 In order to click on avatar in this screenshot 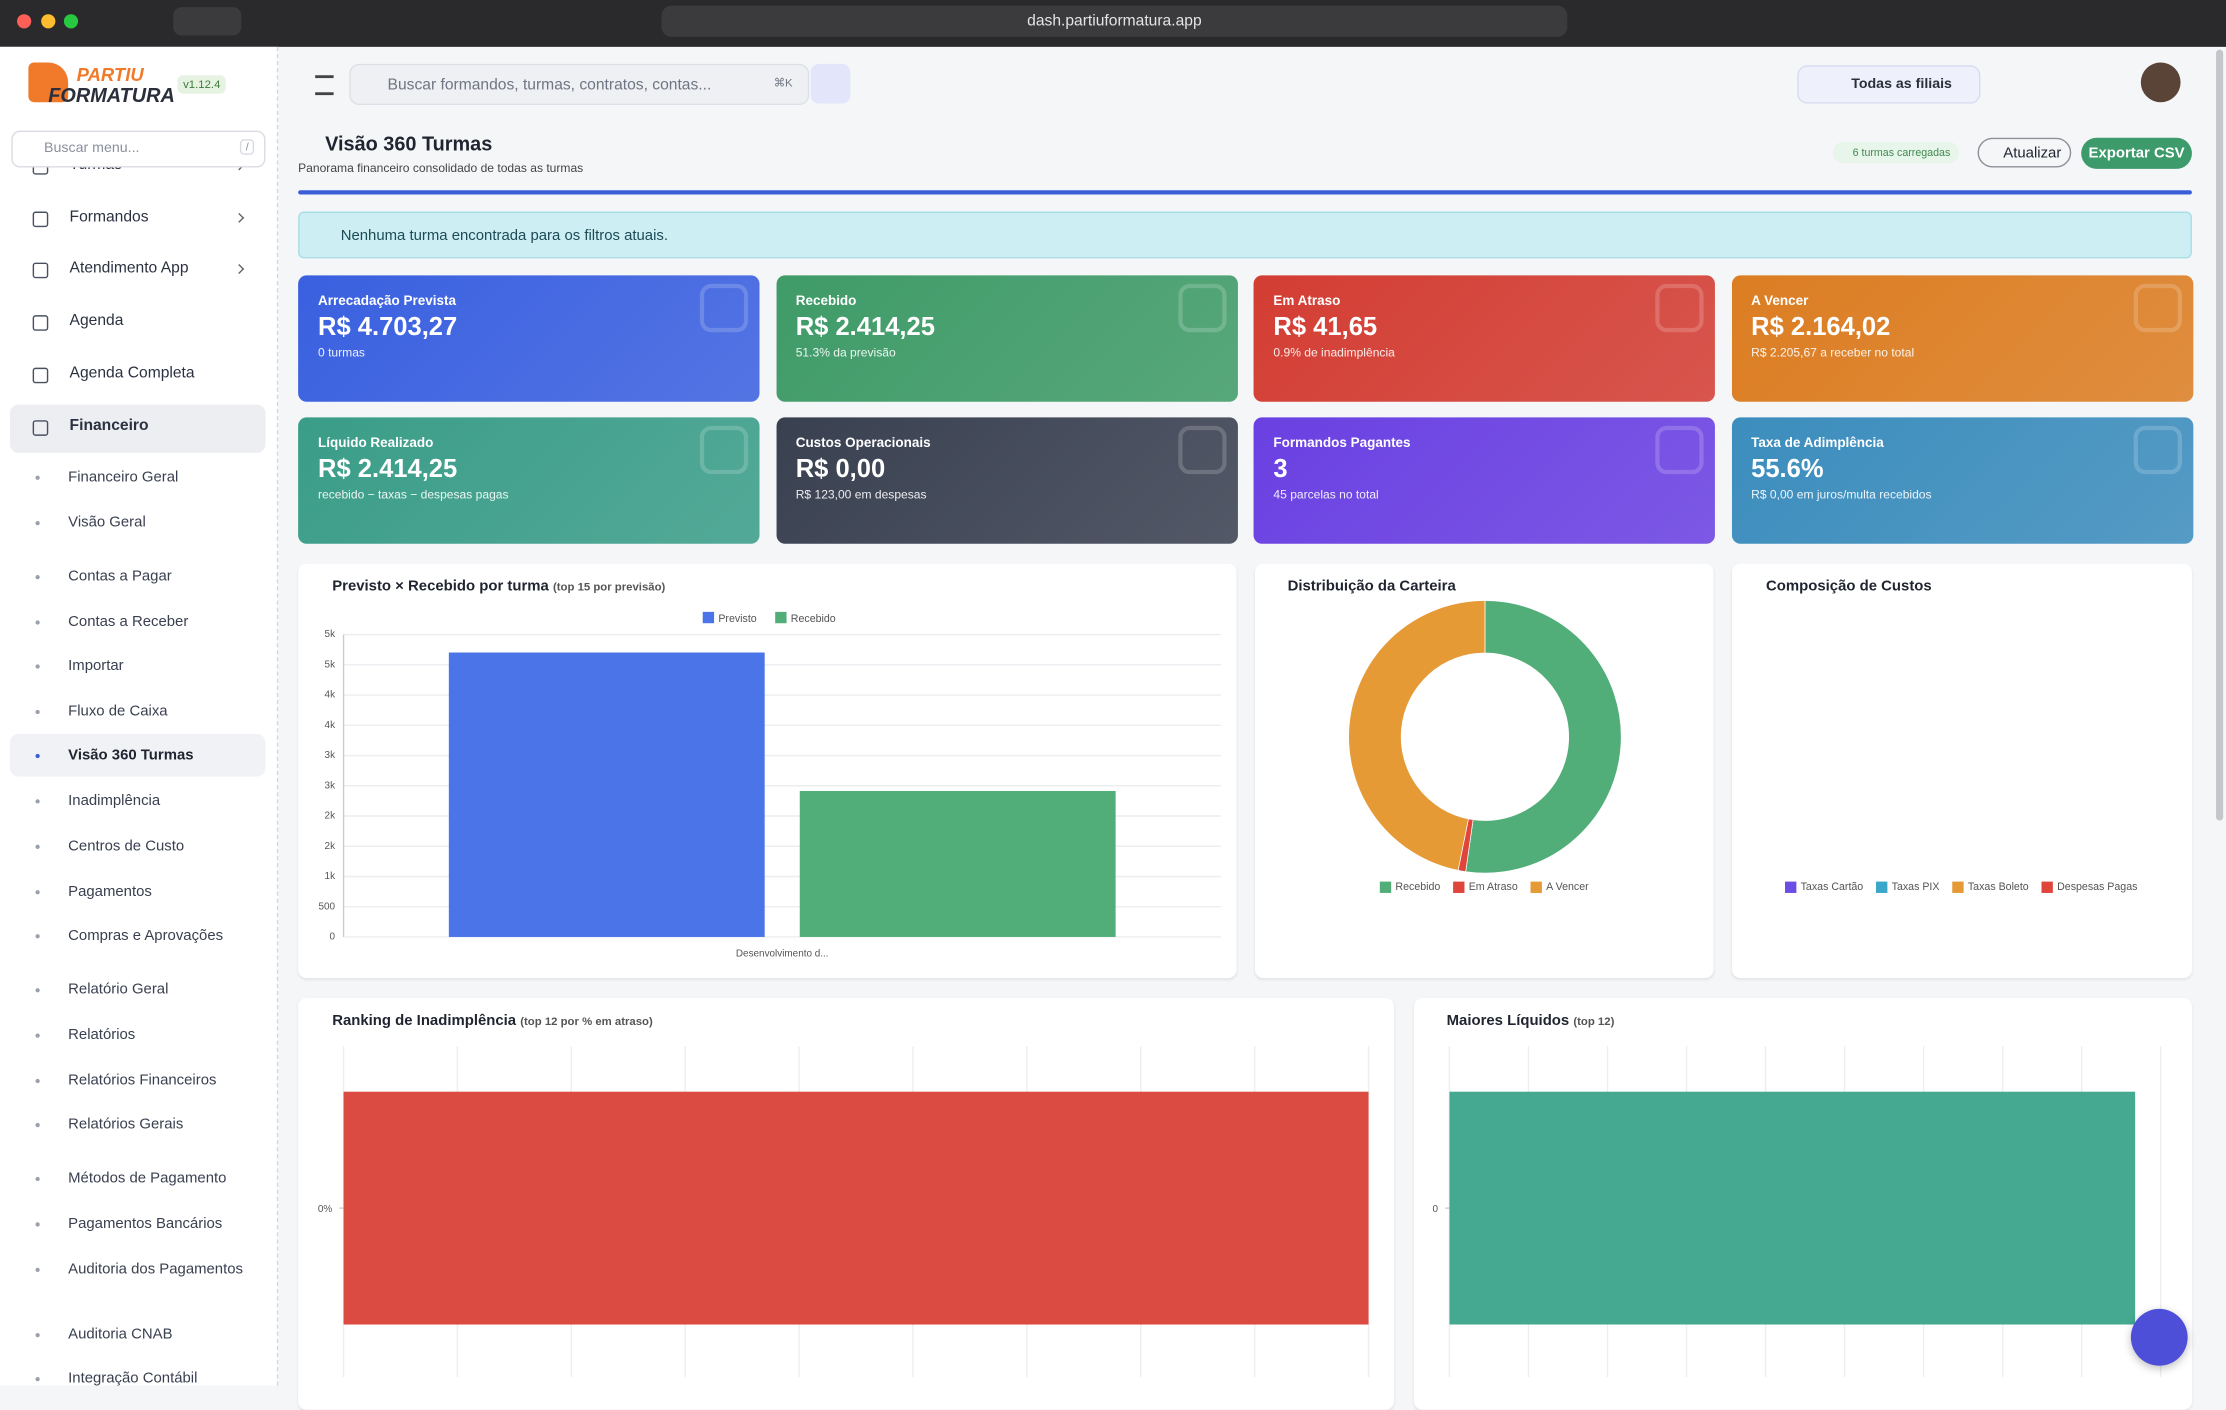, I will do `click(2160, 82)`.